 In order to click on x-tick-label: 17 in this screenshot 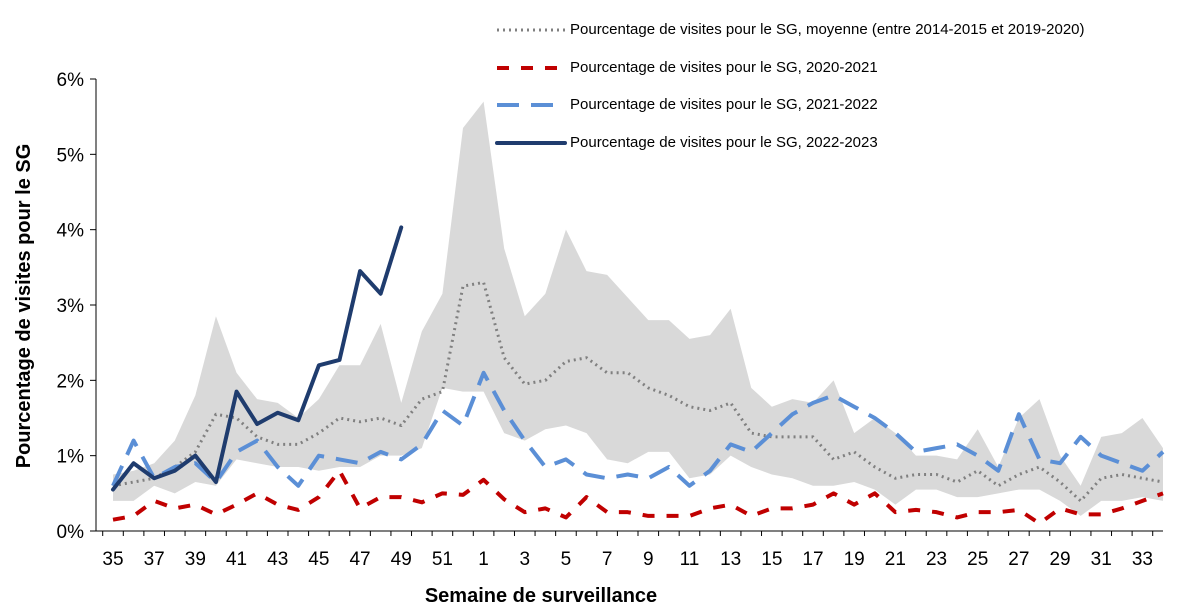, I will do `click(812, 559)`.